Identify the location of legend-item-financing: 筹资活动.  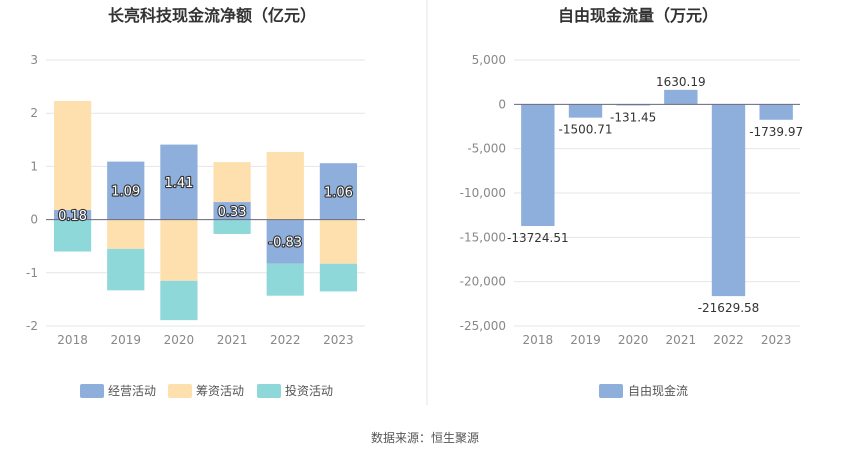
(206, 391).